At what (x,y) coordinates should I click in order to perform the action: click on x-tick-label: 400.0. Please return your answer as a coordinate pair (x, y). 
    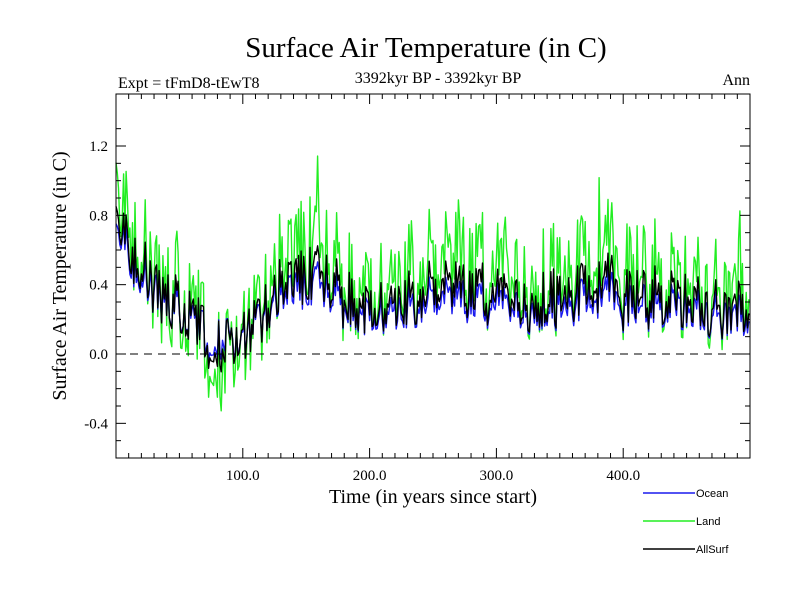
    Looking at the image, I should click on (623, 476).